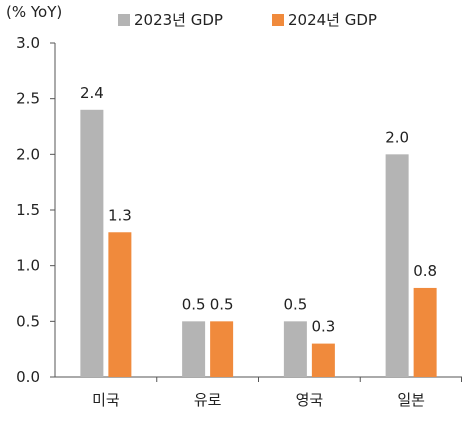  I want to click on data-label: 2.0, so click(397, 137).